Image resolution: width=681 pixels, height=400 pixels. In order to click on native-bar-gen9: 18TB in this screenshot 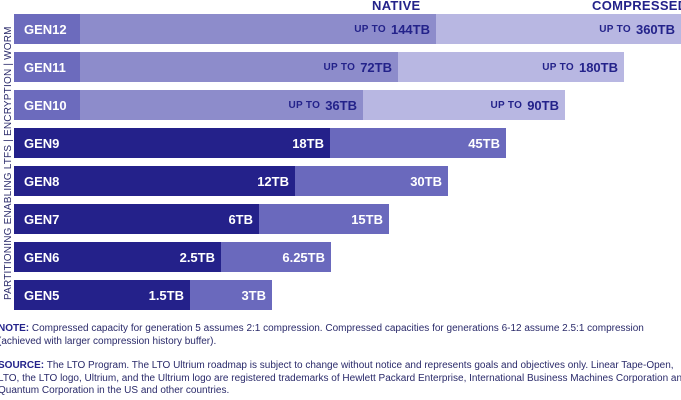, I will do `click(205, 143)`.